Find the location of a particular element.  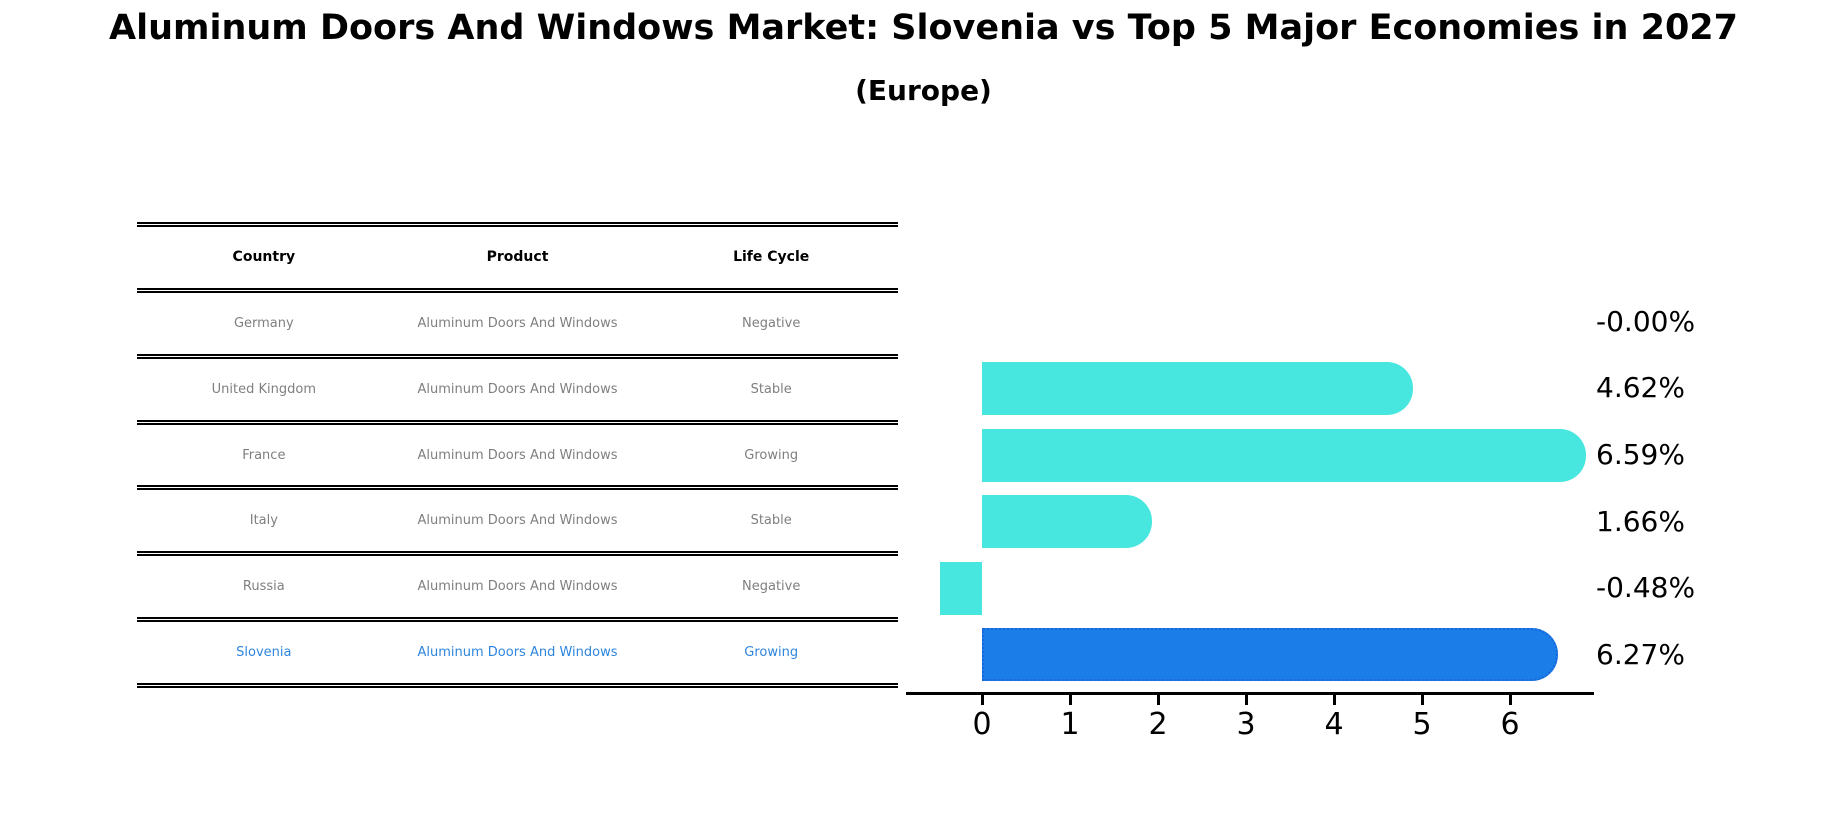

cell-country: Russia is located at coordinates (263, 587).